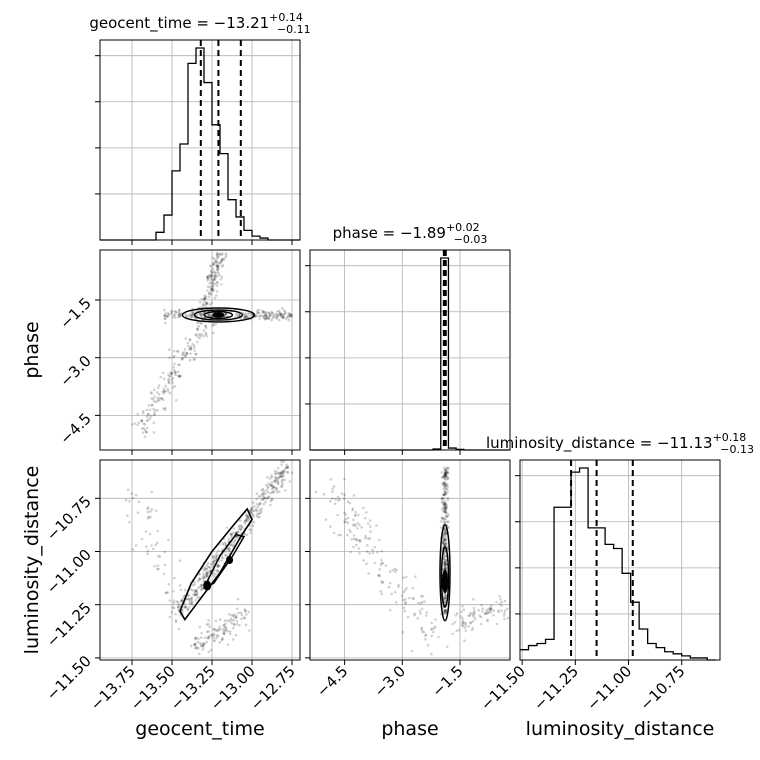 The width and height of the screenshot is (760, 760). Describe the element at coordinates (332, 681) in the screenshot. I see `scatter-luminosity_distance-vs-phase-xtick-label-0: −4.5` at that location.